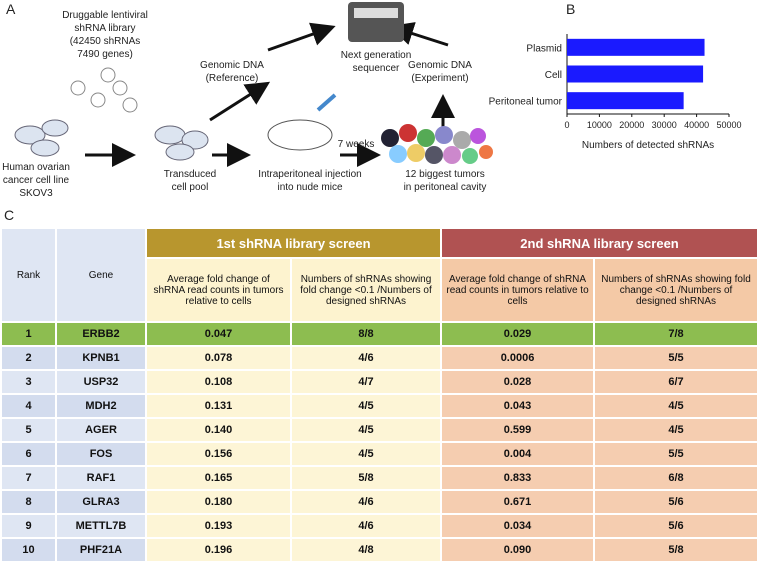 The height and width of the screenshot is (582, 757). Describe the element at coordinates (376, 55) in the screenshot. I see `diagram-text: Next generation` at that location.